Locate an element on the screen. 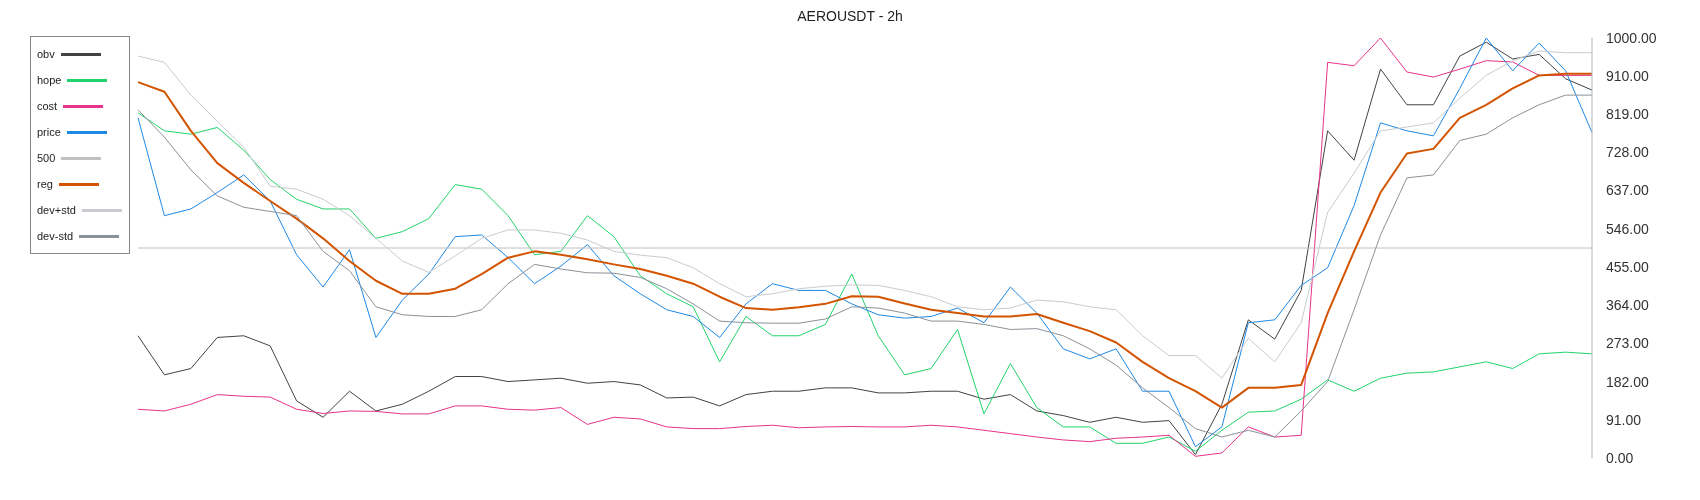 This screenshot has height=500, width=1700. y-tick-label: 273.00 is located at coordinates (1628, 343).